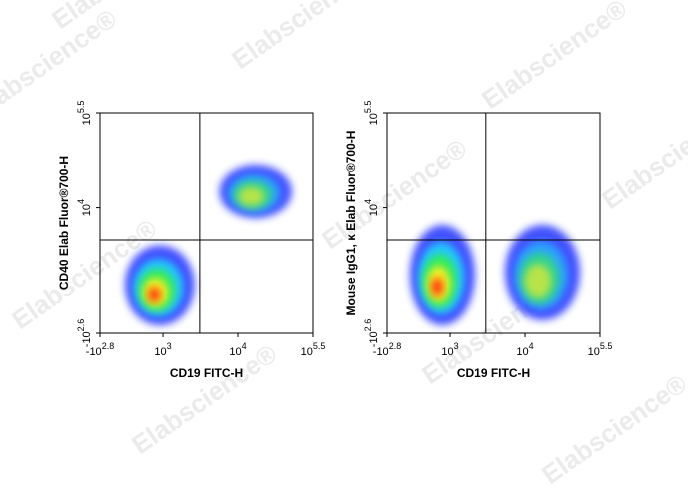 The width and height of the screenshot is (688, 495). Describe the element at coordinates (351, 223) in the screenshot. I see `y-axis-label: Mouse IgG1, κ Elab Fluor®700-H` at that location.